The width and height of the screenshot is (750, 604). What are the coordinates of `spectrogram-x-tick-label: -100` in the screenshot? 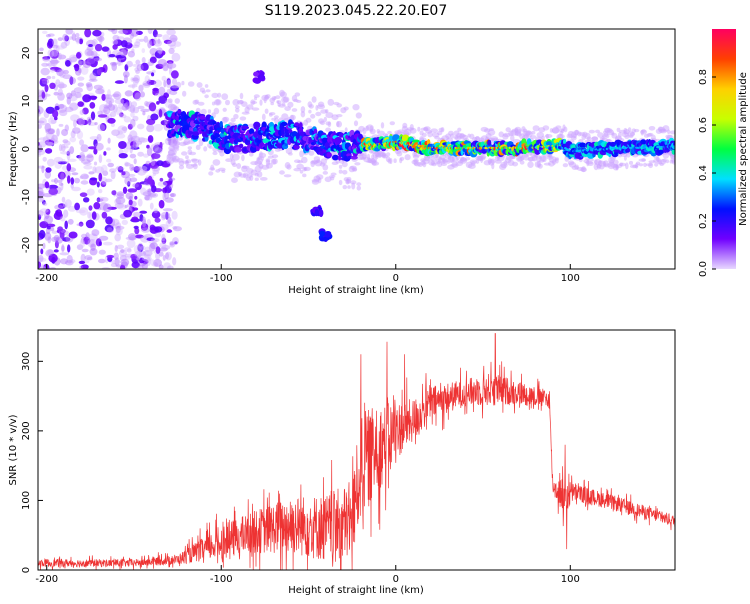 It's located at (221, 278).